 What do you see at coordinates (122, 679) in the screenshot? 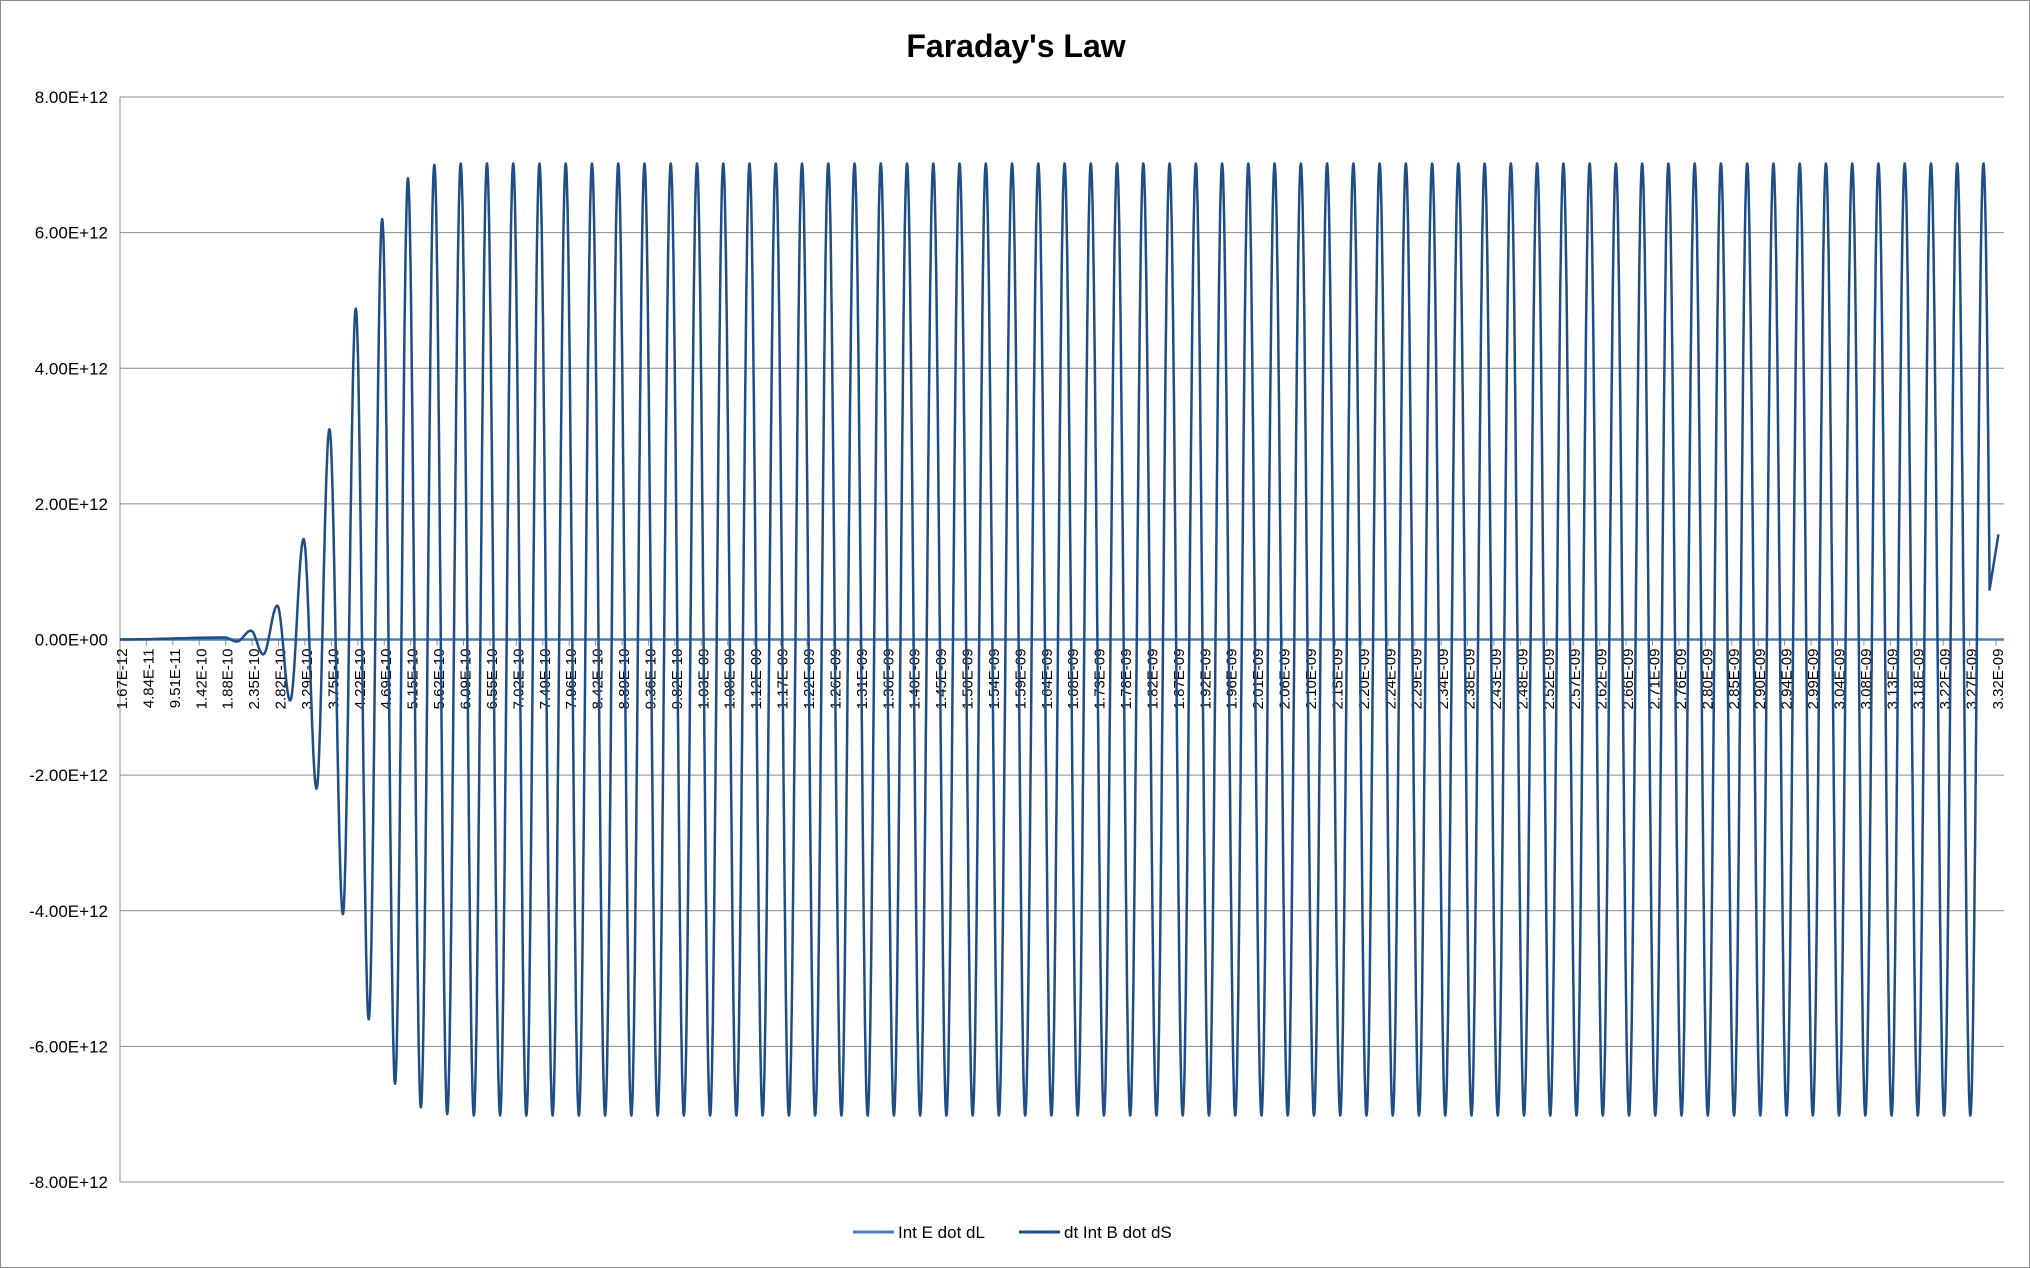
I see `x-tick-label: 1.67E-12` at bounding box center [122, 679].